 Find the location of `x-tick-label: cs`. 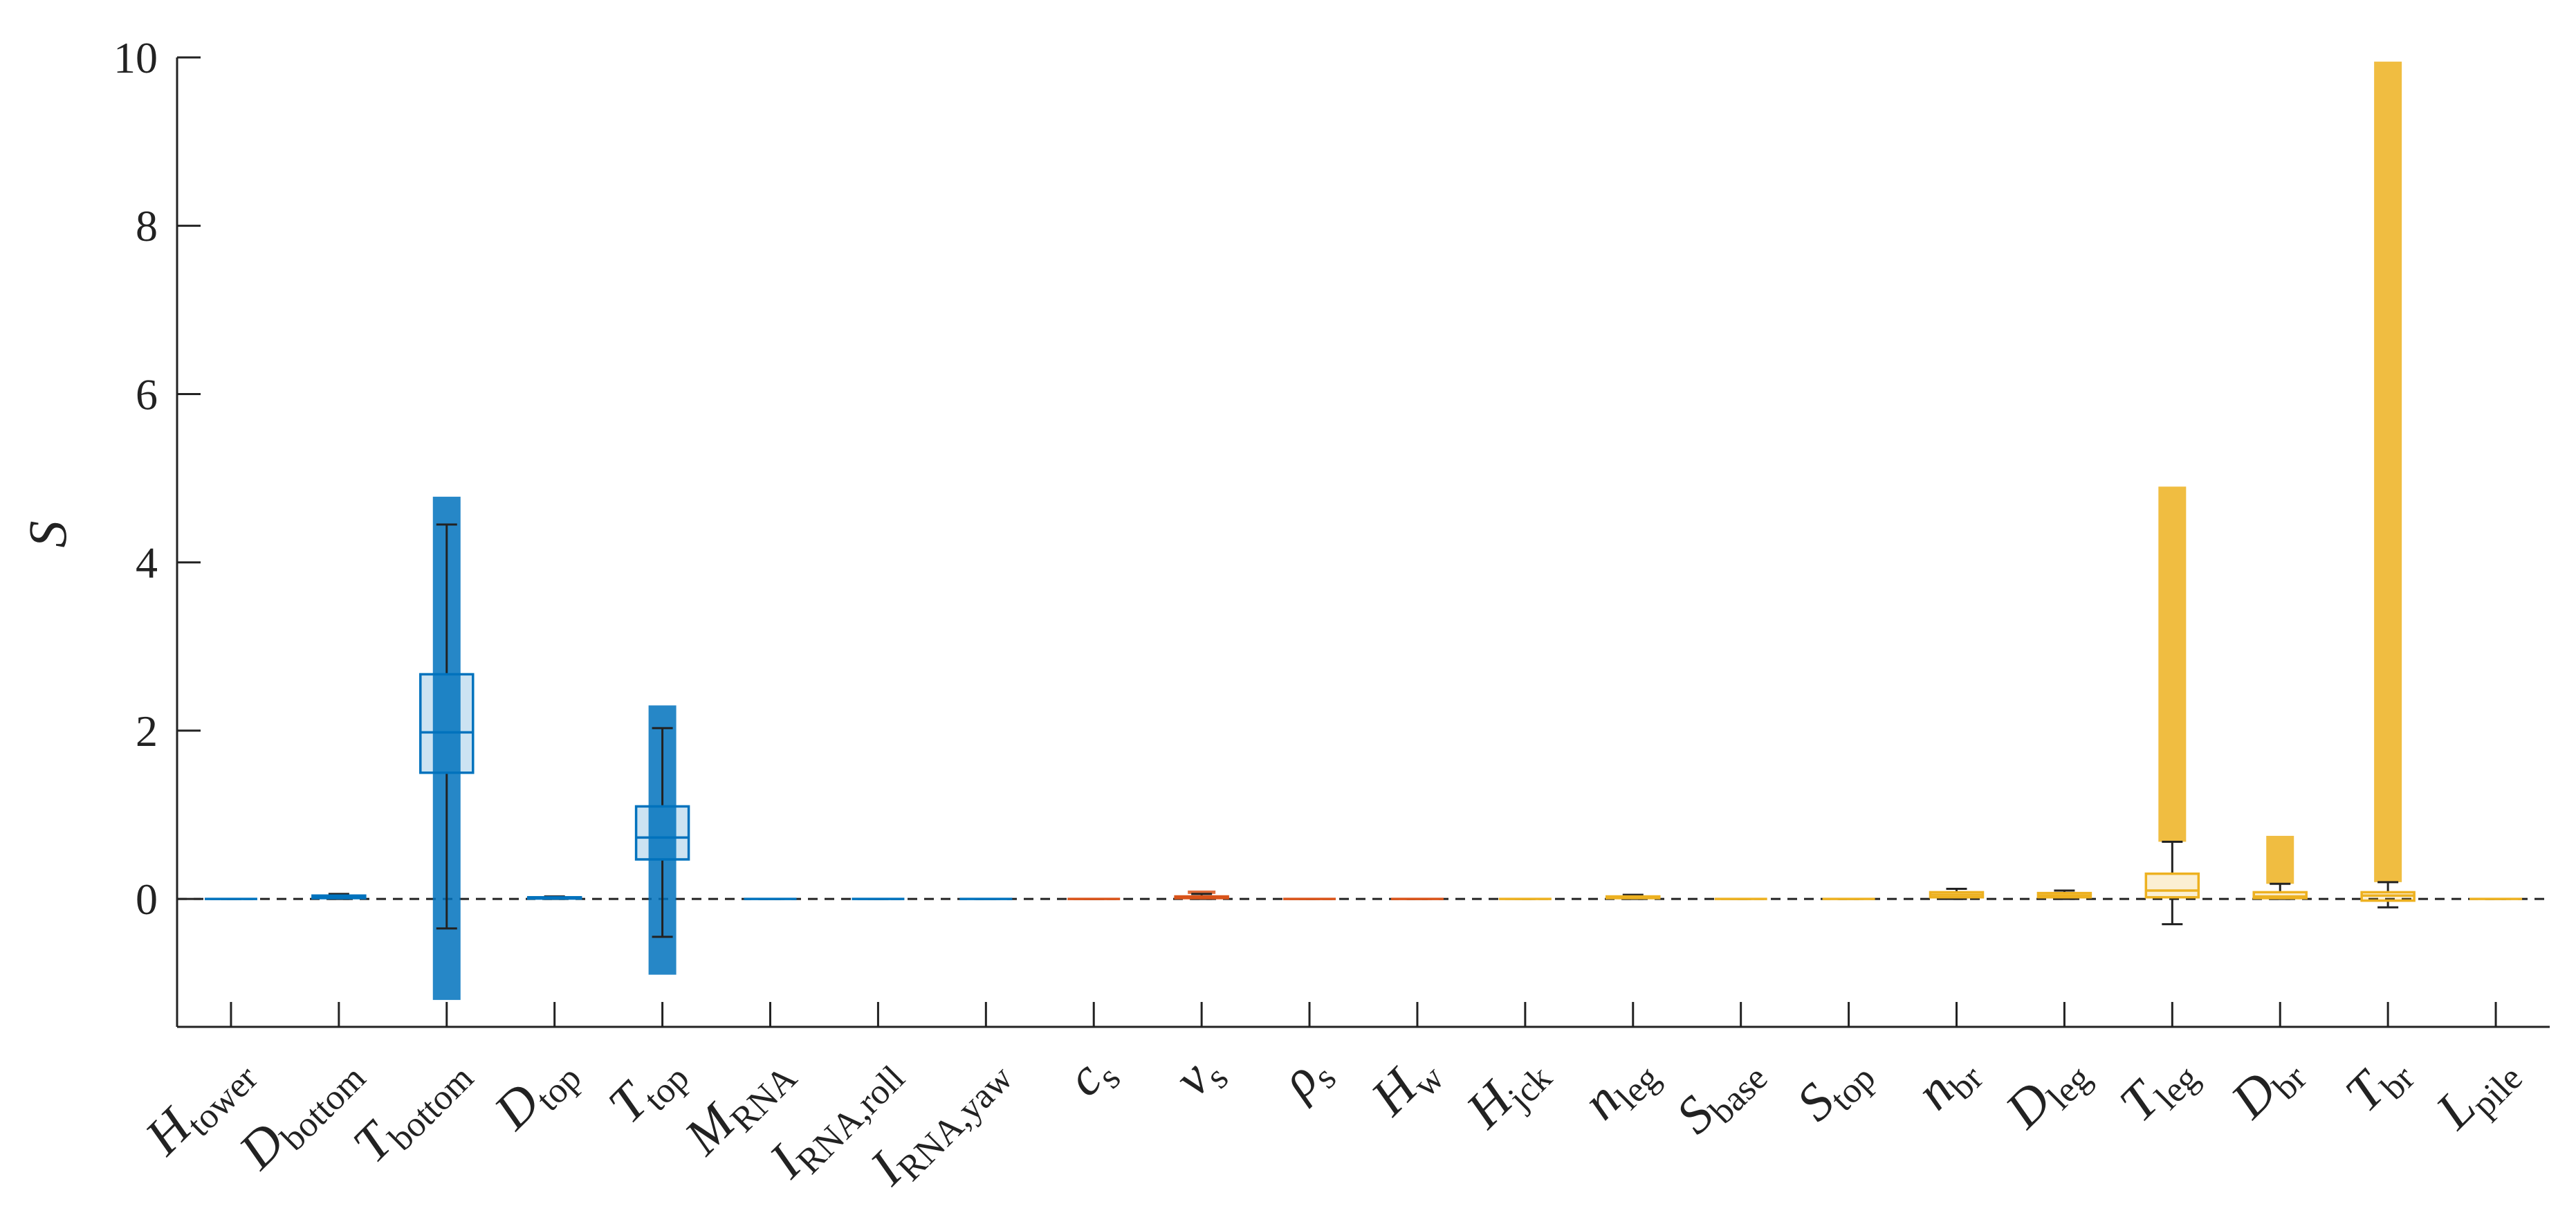

x-tick-label: cs is located at coordinates (1092, 1076).